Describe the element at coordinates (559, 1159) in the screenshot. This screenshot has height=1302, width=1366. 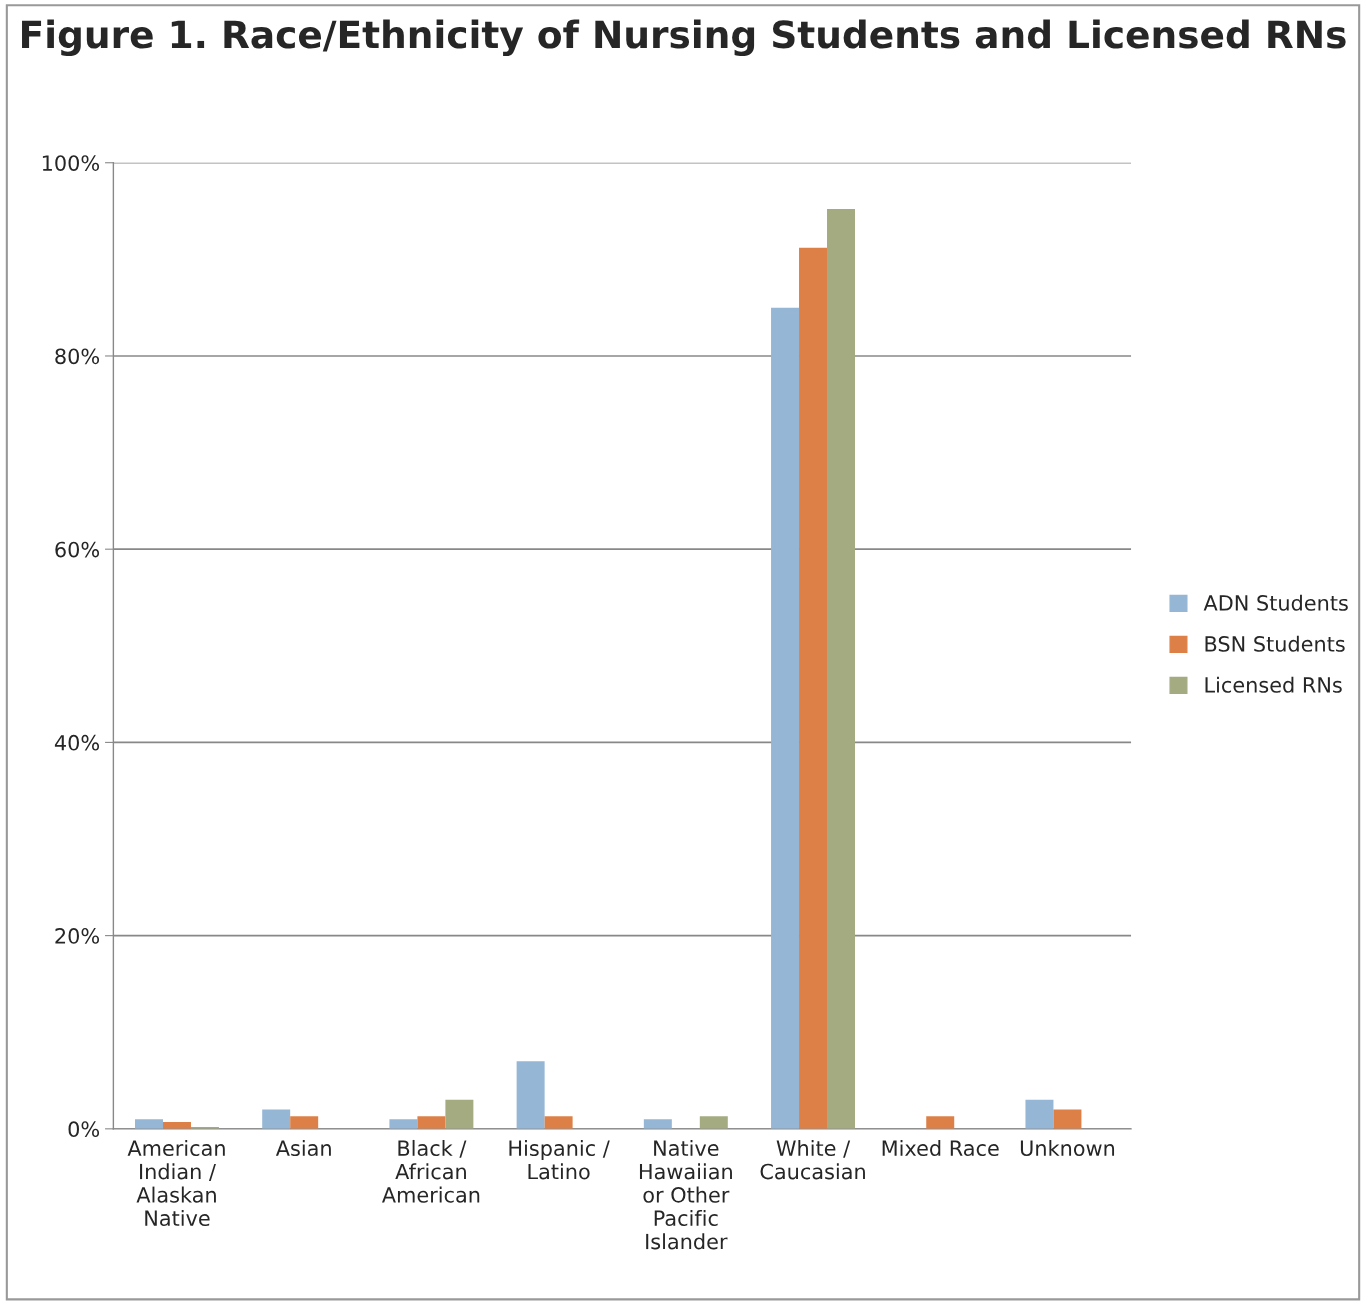
I see `x-tick-label: Hispanic / Latino` at that location.